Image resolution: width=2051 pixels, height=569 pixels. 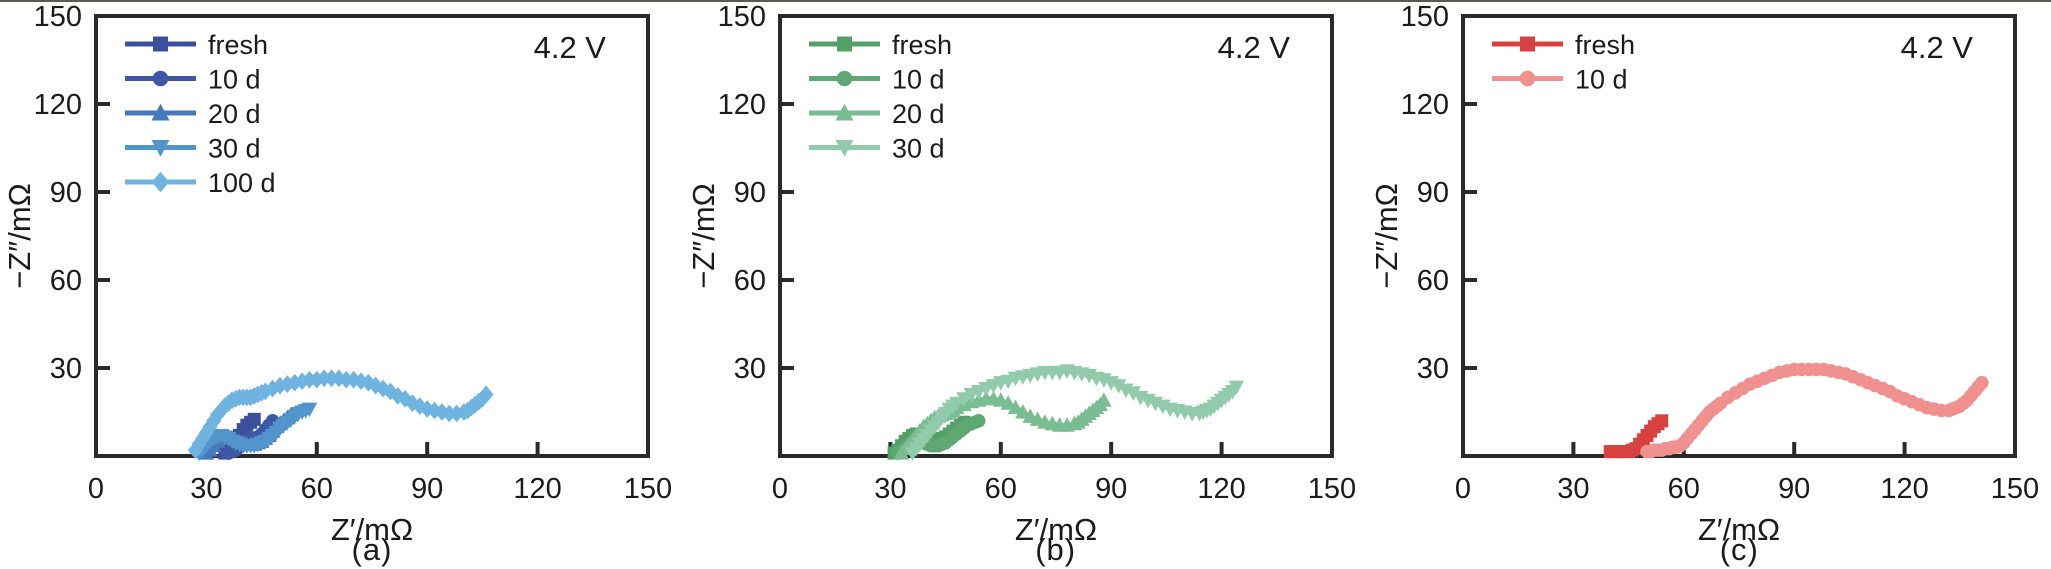 I want to click on figure-top-border, so click(x=1025, y=1).